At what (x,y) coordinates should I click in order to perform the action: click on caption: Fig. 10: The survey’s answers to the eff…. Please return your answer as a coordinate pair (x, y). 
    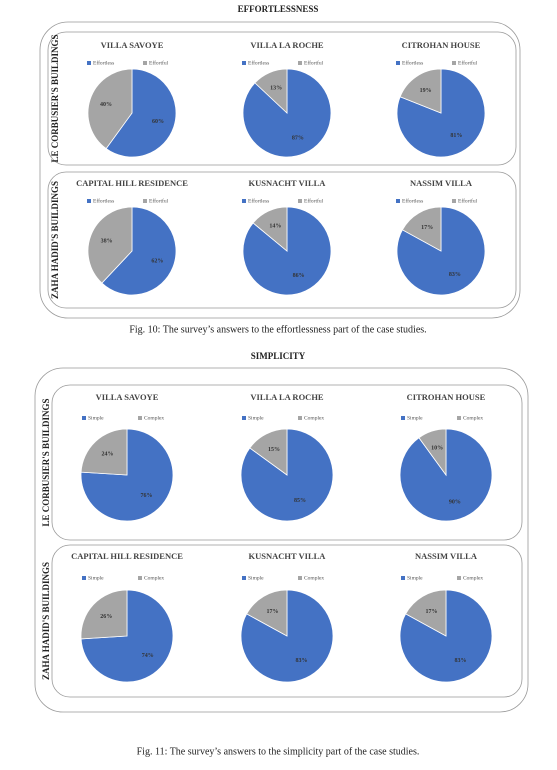
    Looking at the image, I should click on (277, 329).